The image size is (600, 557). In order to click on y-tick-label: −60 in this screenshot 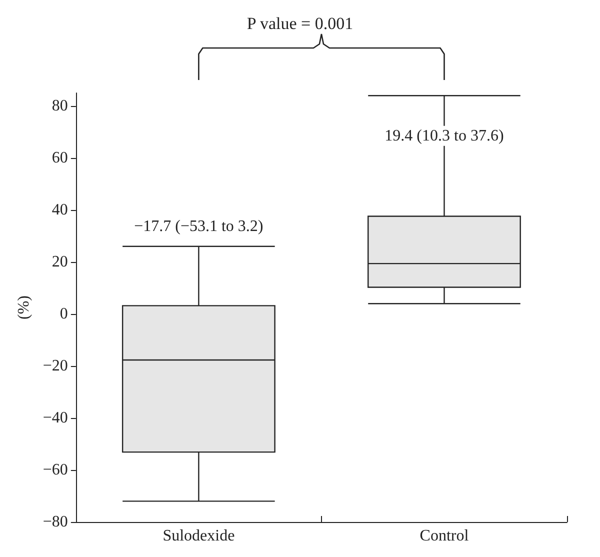, I will do `click(55, 470)`.